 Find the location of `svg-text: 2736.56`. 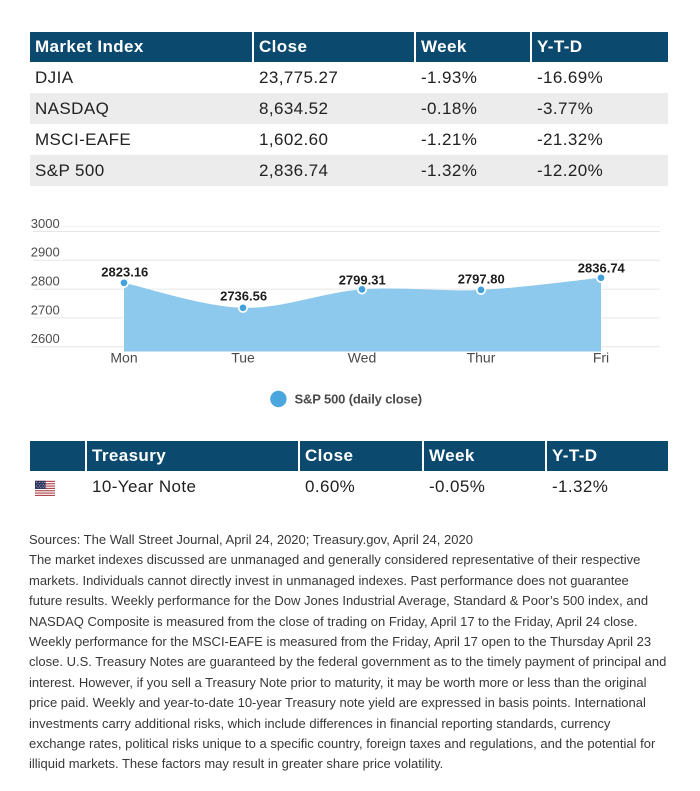

svg-text: 2736.56 is located at coordinates (243, 295).